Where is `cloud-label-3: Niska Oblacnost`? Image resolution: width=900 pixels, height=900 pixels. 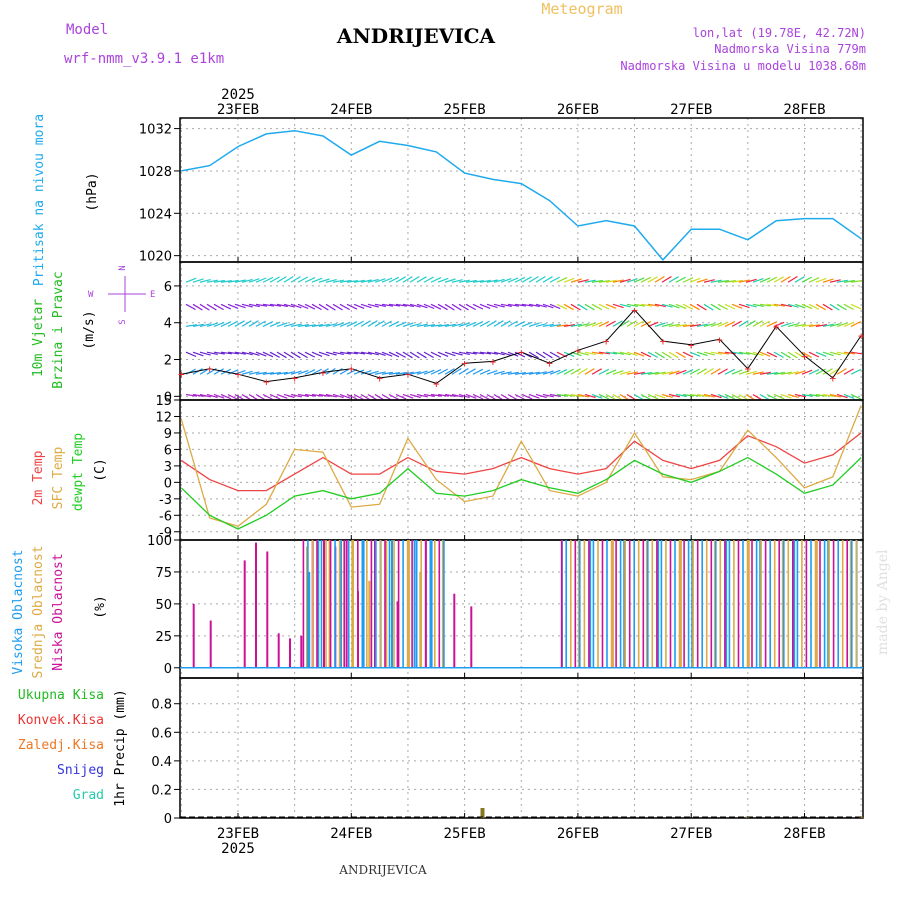
cloud-label-3: Niska Oblacnost is located at coordinates (58, 611).